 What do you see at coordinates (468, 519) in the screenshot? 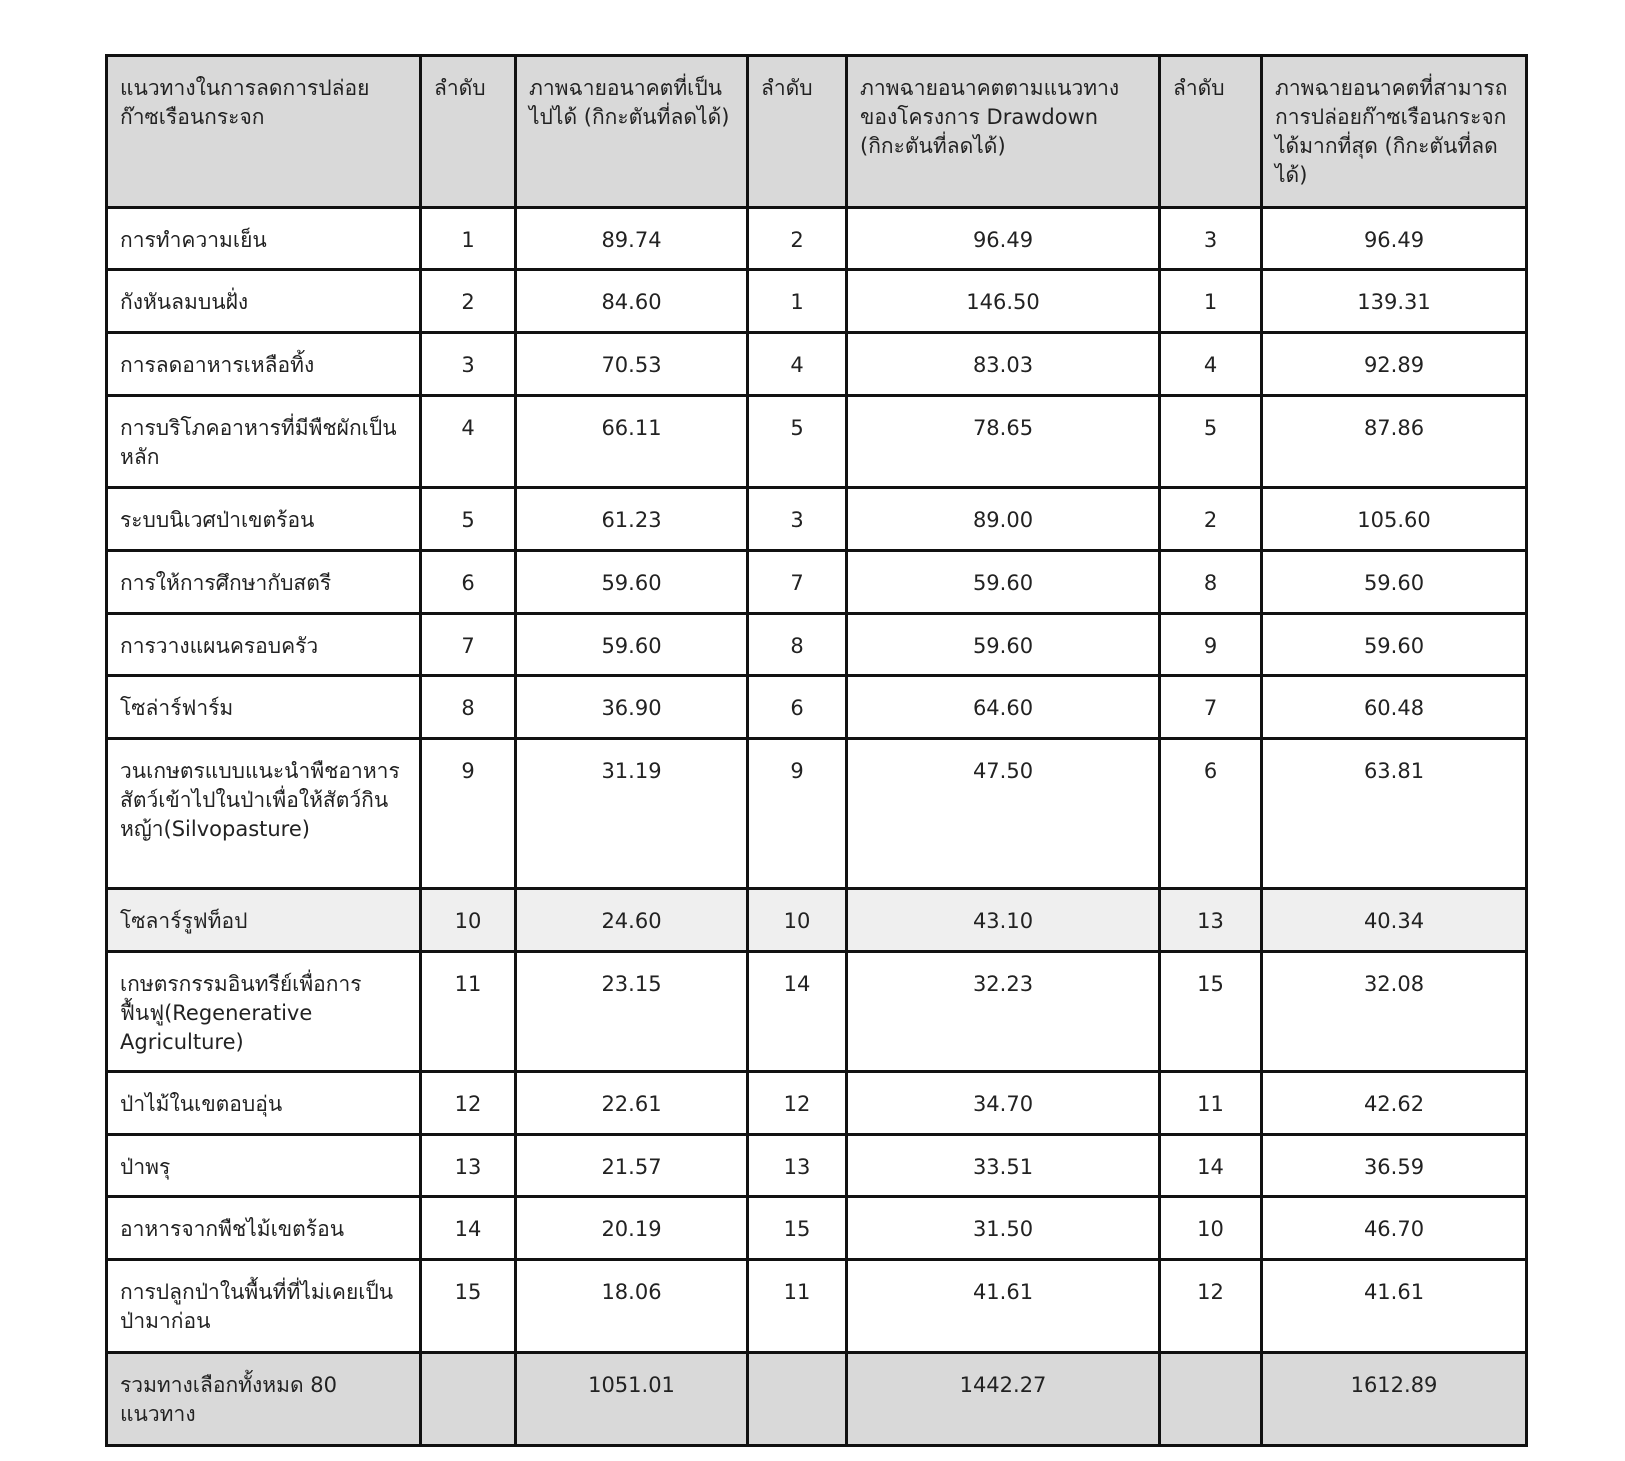
I see `cell-rank-plausible: 5` at bounding box center [468, 519].